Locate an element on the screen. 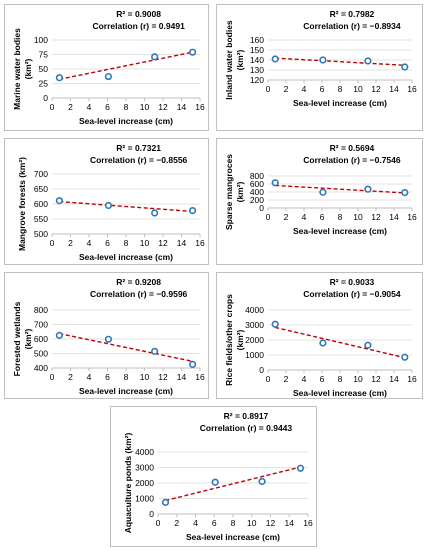 This screenshot has width=428, height=550. y-tick-label: 200 is located at coordinates (257, 200).